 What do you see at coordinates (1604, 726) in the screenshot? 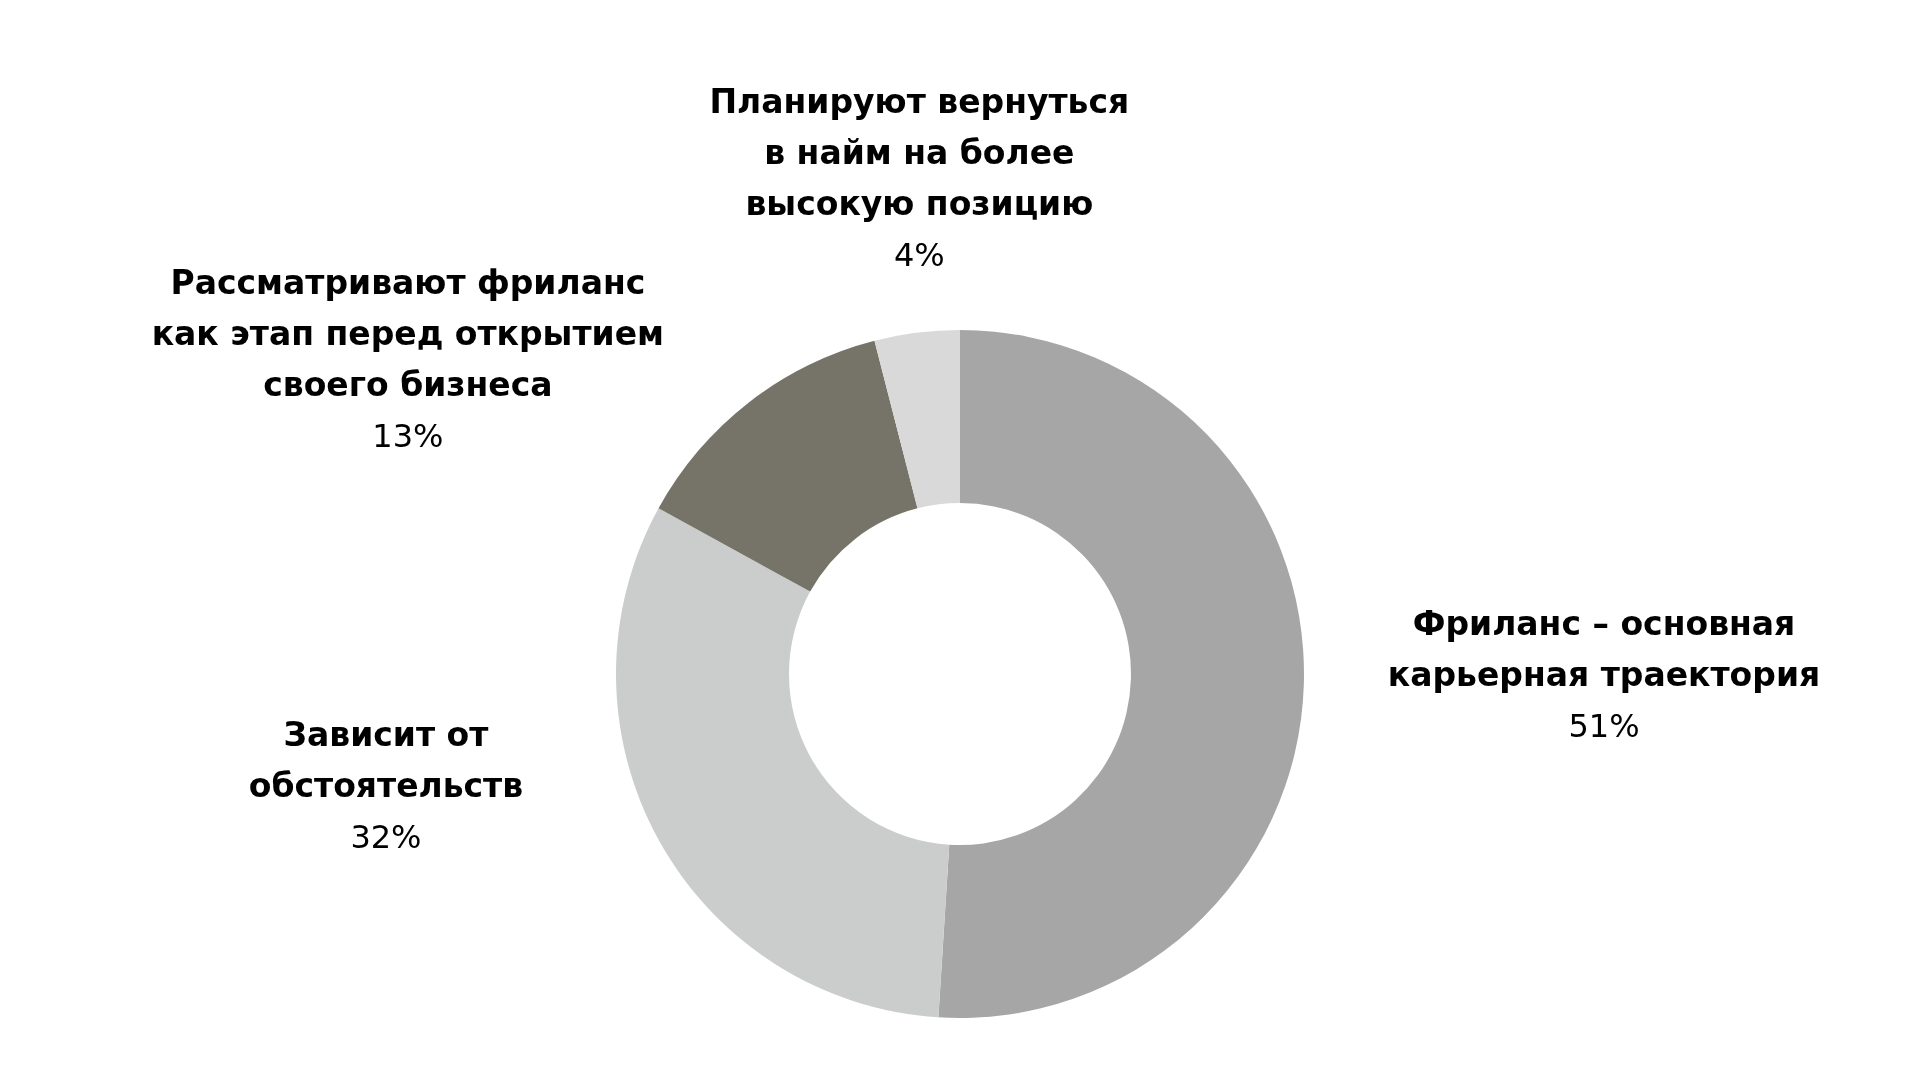
I see `data-label: 51%` at bounding box center [1604, 726].